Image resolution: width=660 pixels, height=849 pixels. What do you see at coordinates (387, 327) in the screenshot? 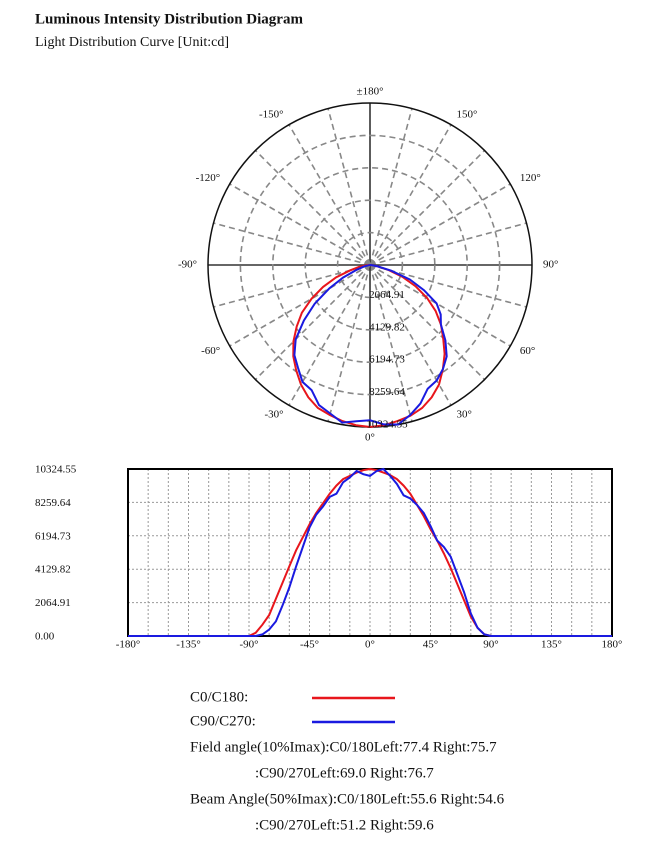
I see `ring-label: 4129.82` at bounding box center [387, 327].